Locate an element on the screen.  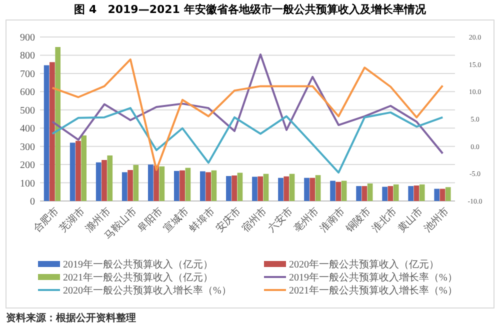
text: 资料来源：根据公开资料整理 is located at coordinates (71, 318).